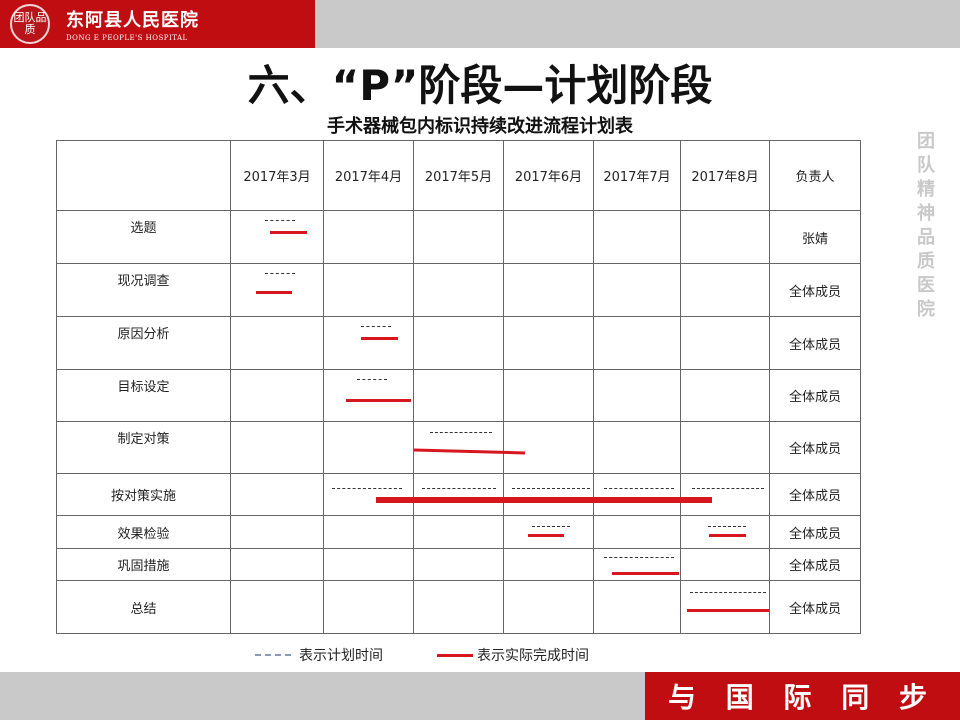  What do you see at coordinates (143, 175) in the screenshot?
I see `column-header` at bounding box center [143, 175].